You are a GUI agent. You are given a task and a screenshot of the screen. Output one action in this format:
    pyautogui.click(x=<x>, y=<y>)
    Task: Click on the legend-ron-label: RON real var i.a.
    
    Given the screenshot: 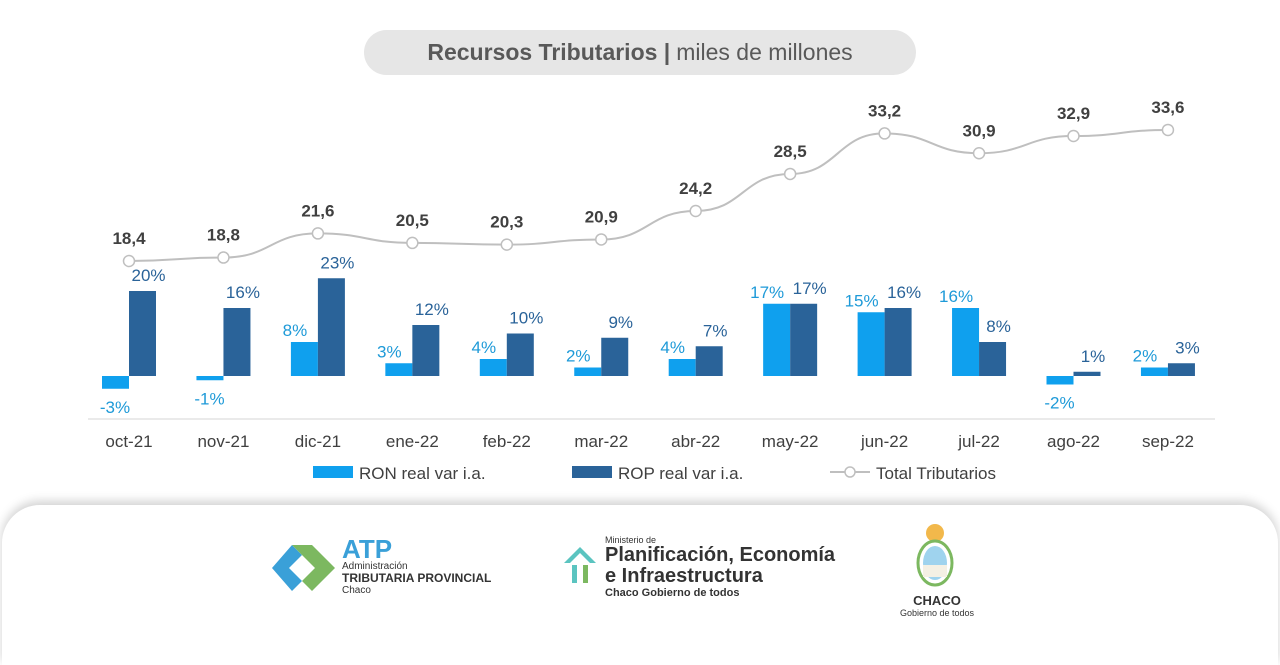 What is the action you would take?
    pyautogui.click(x=422, y=473)
    